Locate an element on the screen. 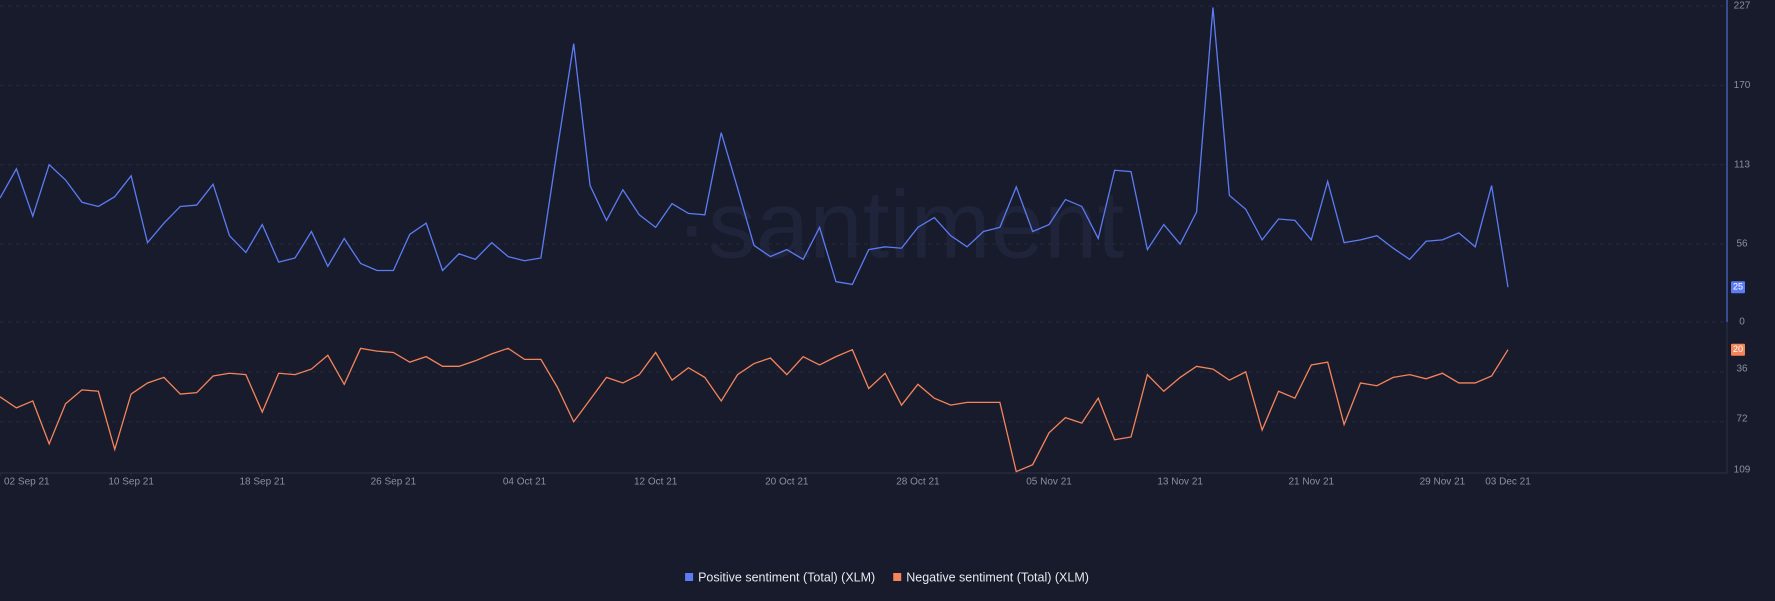 The width and height of the screenshot is (1775, 601). last-value-label: 25 is located at coordinates (1738, 287).